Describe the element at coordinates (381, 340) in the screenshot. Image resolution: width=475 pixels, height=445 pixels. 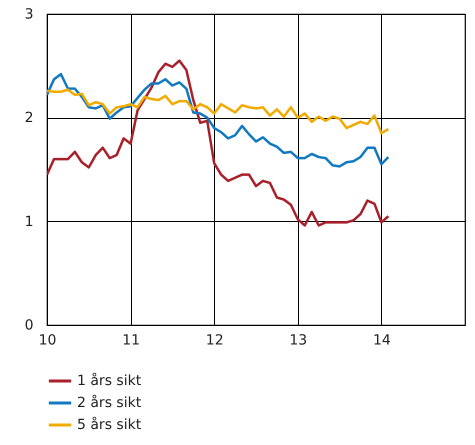
I see `x-tick-label: 14` at that location.